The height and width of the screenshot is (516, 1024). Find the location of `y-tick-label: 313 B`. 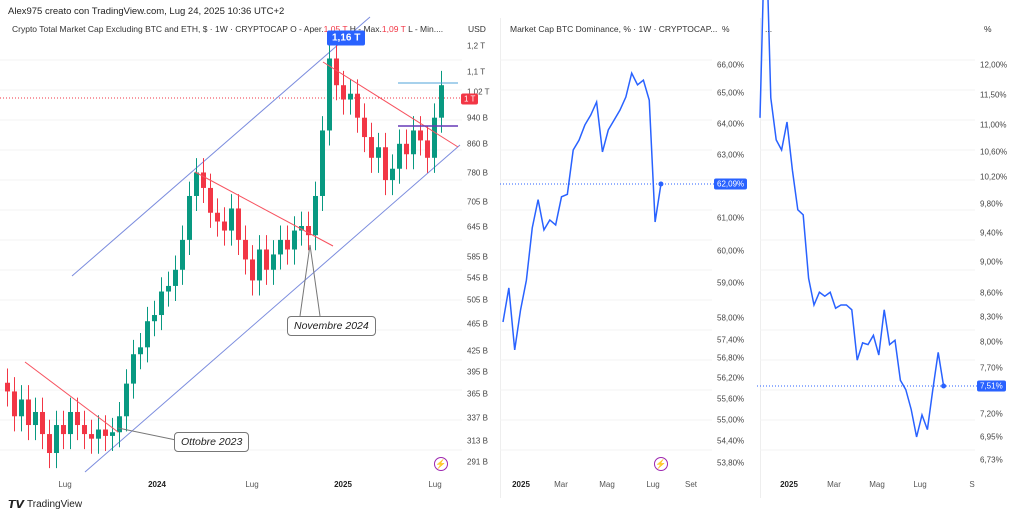

y-tick-label: 313 B is located at coordinates (477, 441).